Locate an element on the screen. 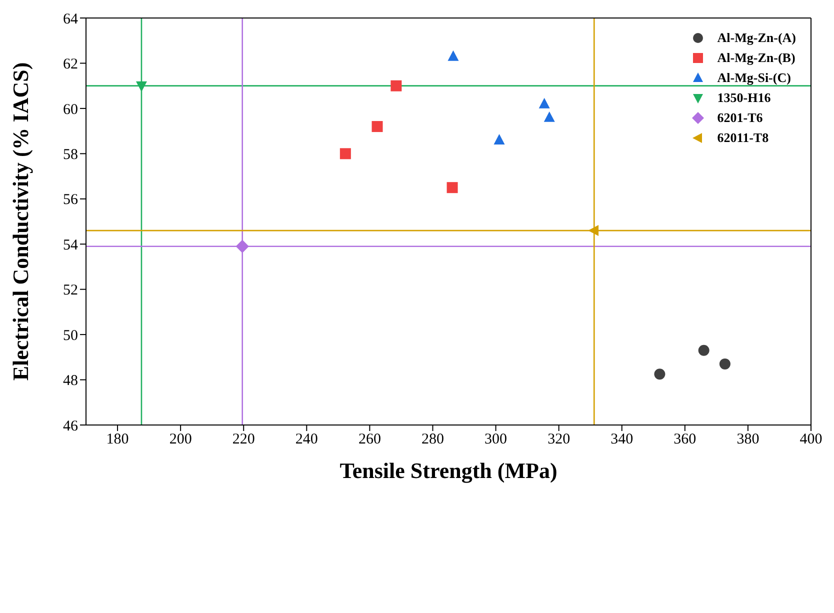 The image size is (834, 613). legend-label: Al-Mg-Zn-(A) is located at coordinates (756, 38).